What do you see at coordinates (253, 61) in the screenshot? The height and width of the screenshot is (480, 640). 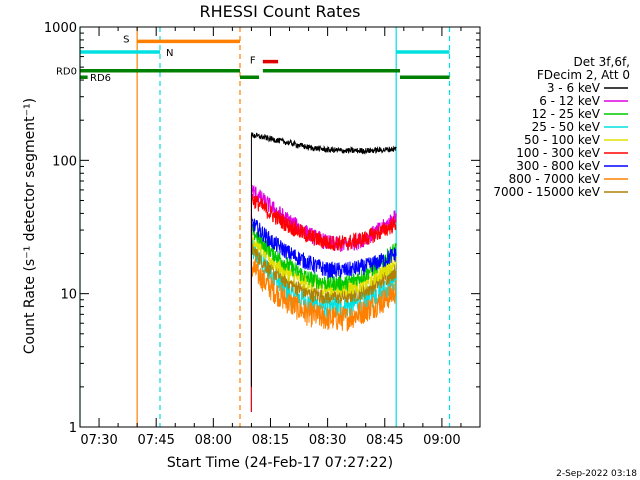 I see `flag-label: F` at bounding box center [253, 61].